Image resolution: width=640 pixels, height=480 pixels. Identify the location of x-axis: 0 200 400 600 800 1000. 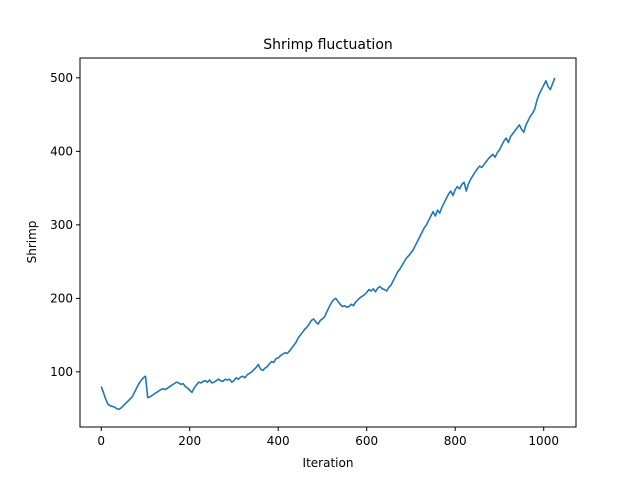
(328, 437).